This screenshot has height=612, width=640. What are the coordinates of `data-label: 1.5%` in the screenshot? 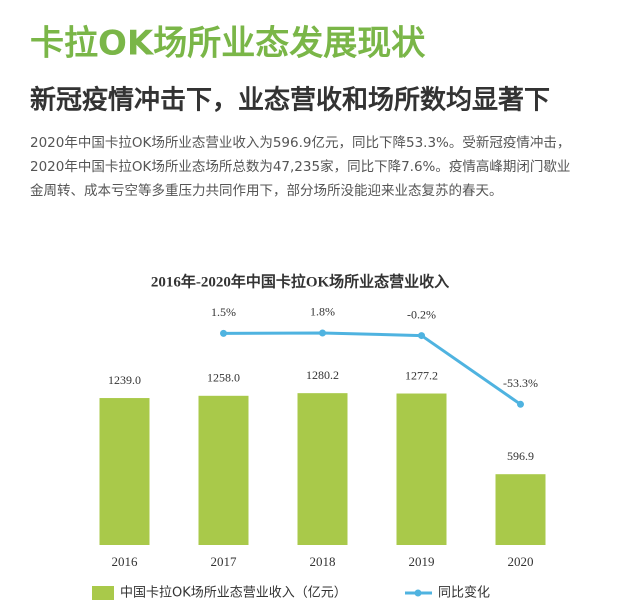 It's located at (223, 312).